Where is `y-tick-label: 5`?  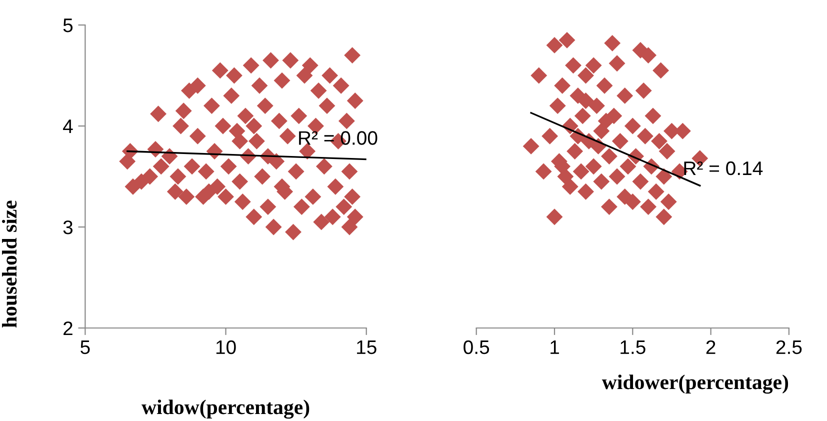
y-tick-label: 5 is located at coordinates (68, 25).